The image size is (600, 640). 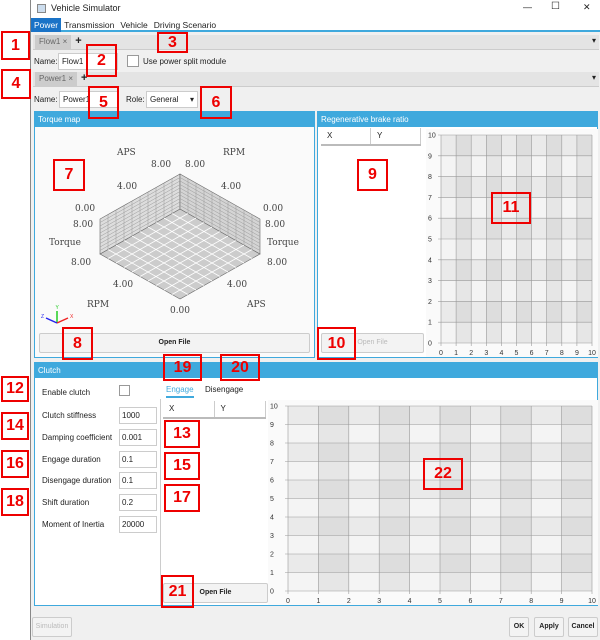 I want to click on apply-button: Apply, so click(x=549, y=627).